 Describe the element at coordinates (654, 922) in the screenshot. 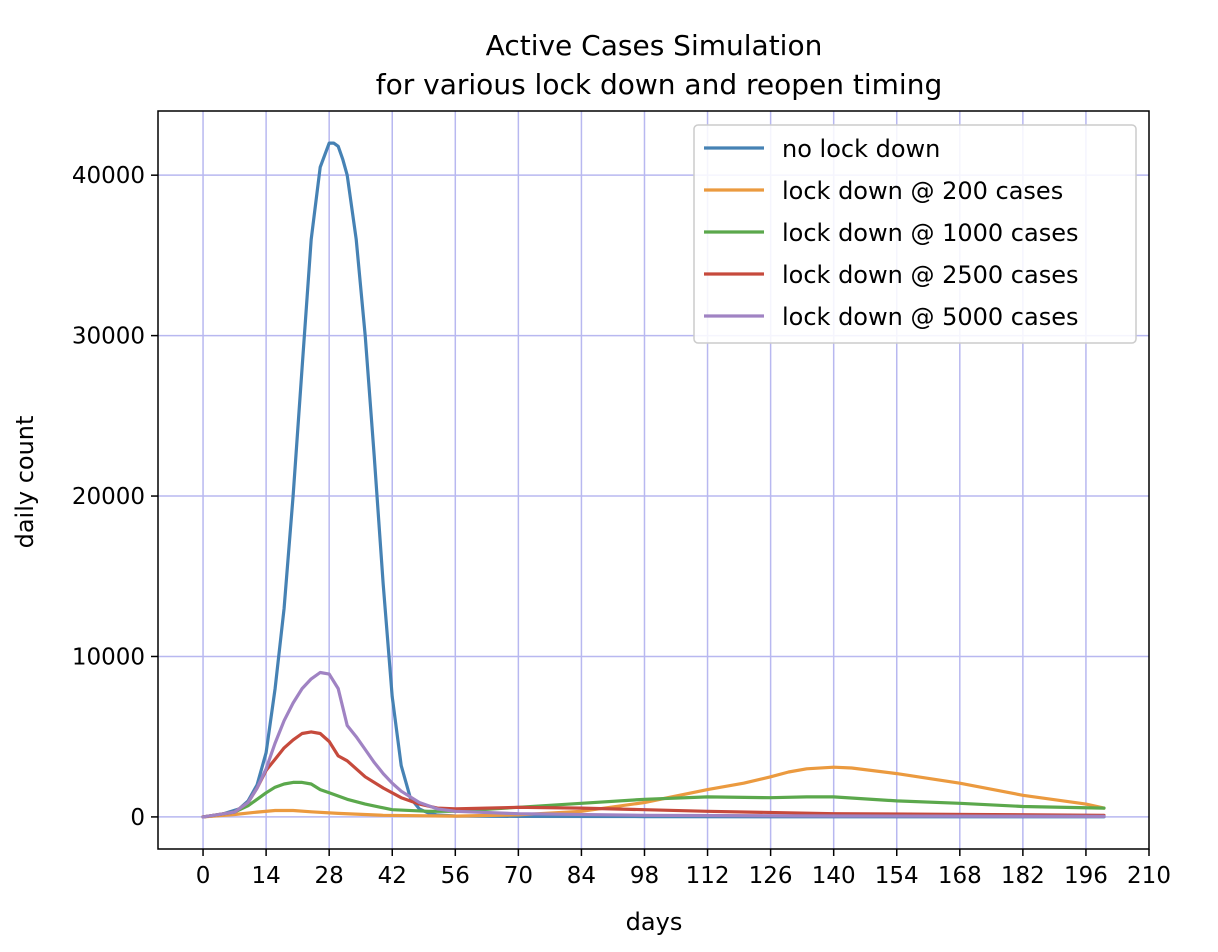

I see `x-axis-label: days` at that location.